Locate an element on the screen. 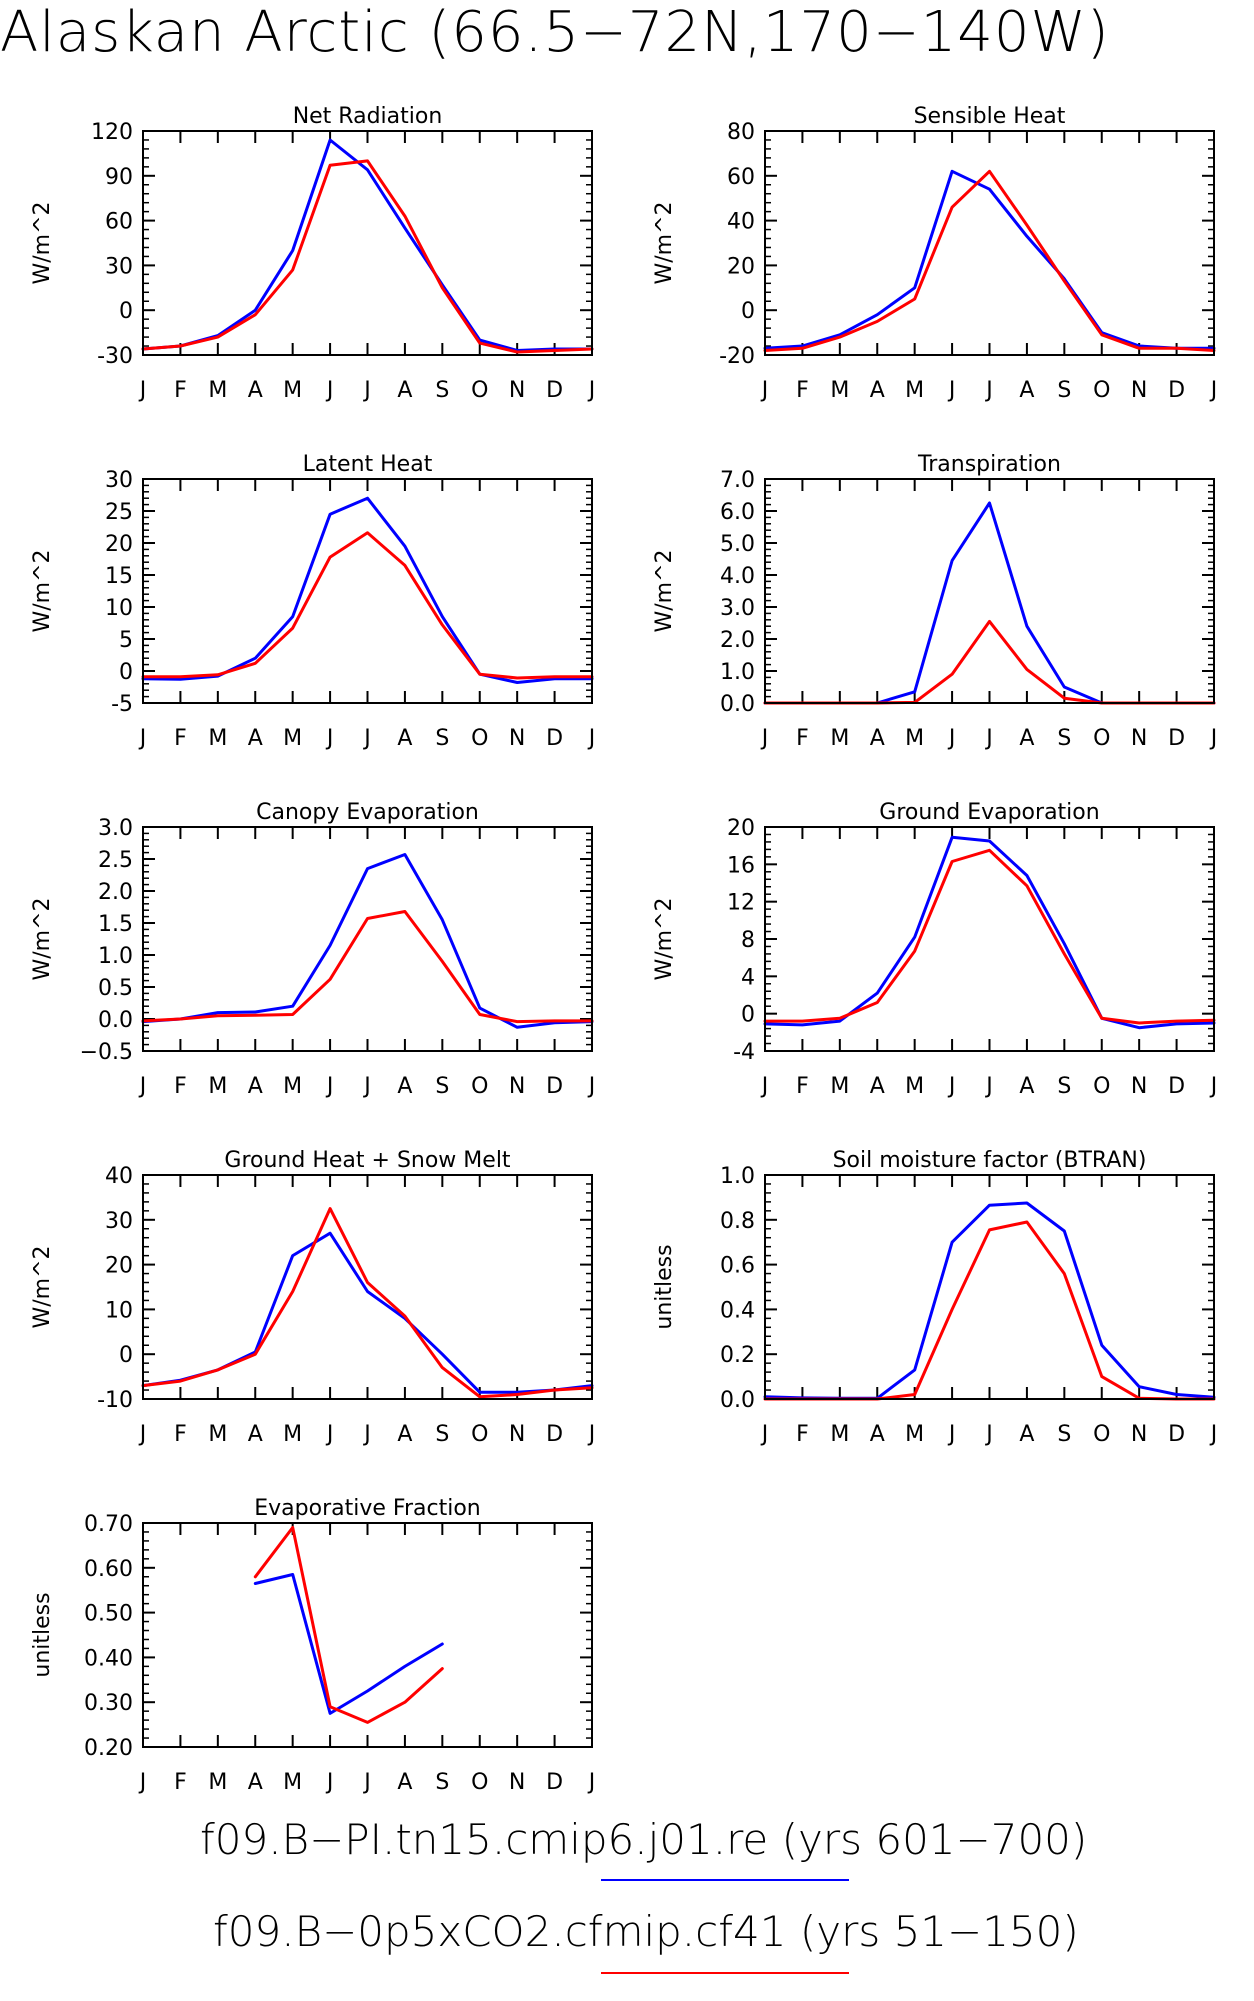 The height and width of the screenshot is (2001, 1254). y-tick-label: 60 is located at coordinates (119, 222).